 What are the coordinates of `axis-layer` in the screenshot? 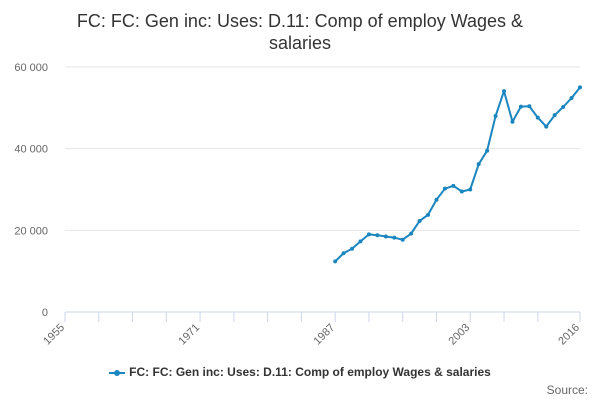 It's located at (322, 316).